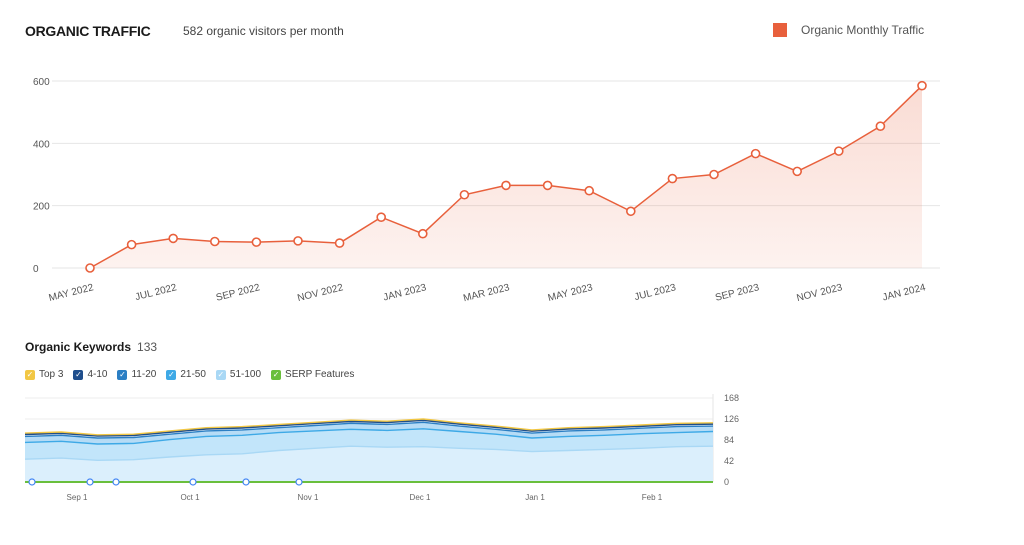 This screenshot has height=545, width=1024. Describe the element at coordinates (147, 347) in the screenshot. I see `keywords-count: 133` at that location.